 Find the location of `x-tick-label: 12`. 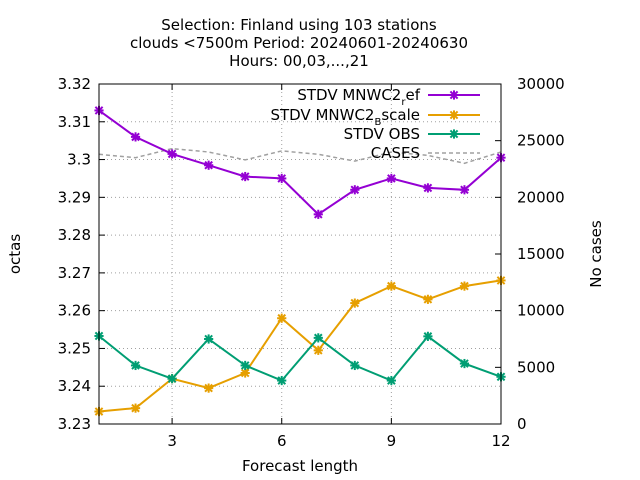

x-tick-label: 12 is located at coordinates (500, 441).